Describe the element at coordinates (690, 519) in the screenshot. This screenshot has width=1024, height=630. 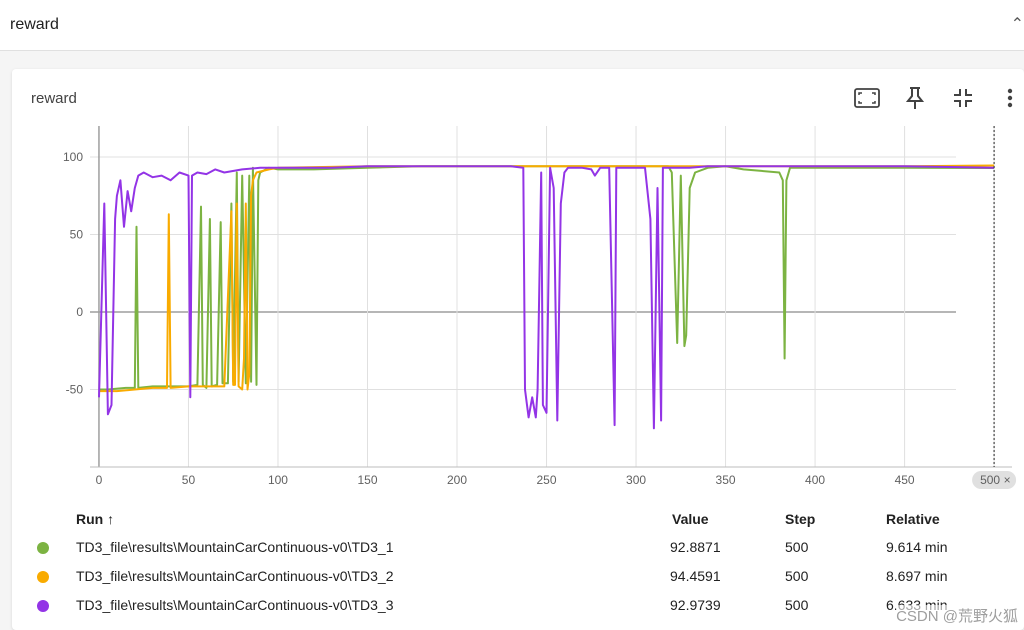
I see `header-value: Value` at that location.